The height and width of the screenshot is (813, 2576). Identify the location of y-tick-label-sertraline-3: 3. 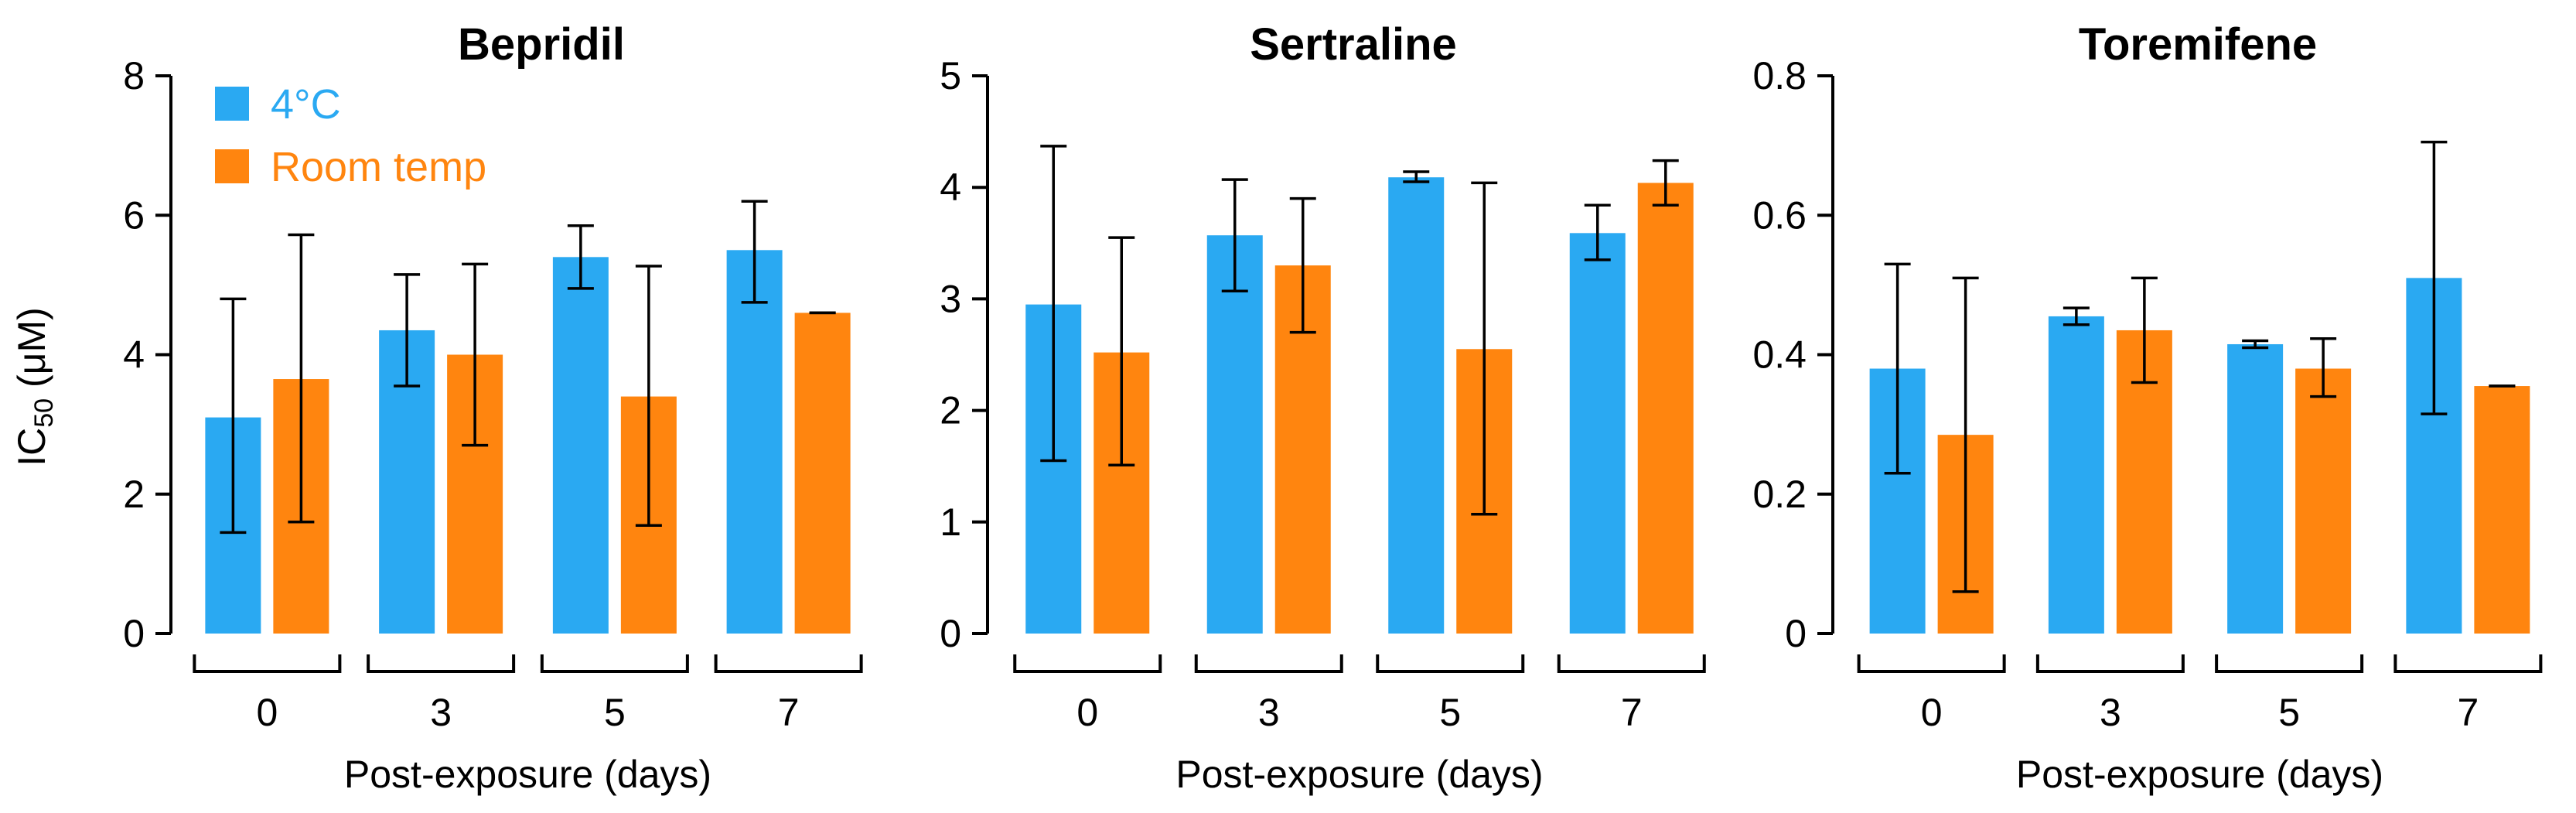
(950, 299).